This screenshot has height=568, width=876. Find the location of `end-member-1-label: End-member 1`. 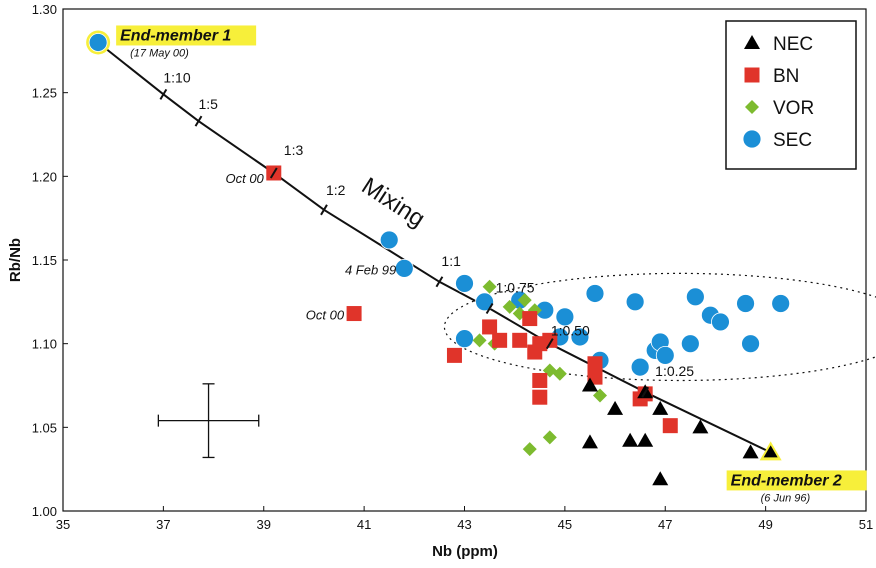

end-member-1-label: End-member 1 is located at coordinates (175, 35).